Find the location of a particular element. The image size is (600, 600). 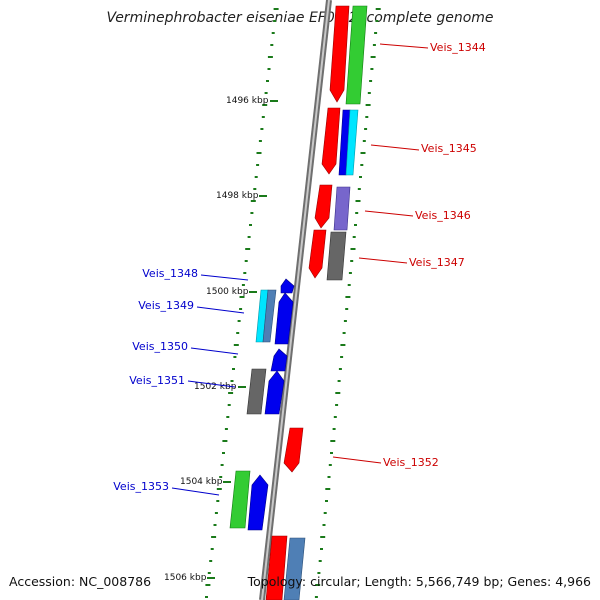

backbone is located at coordinates (295, 300).